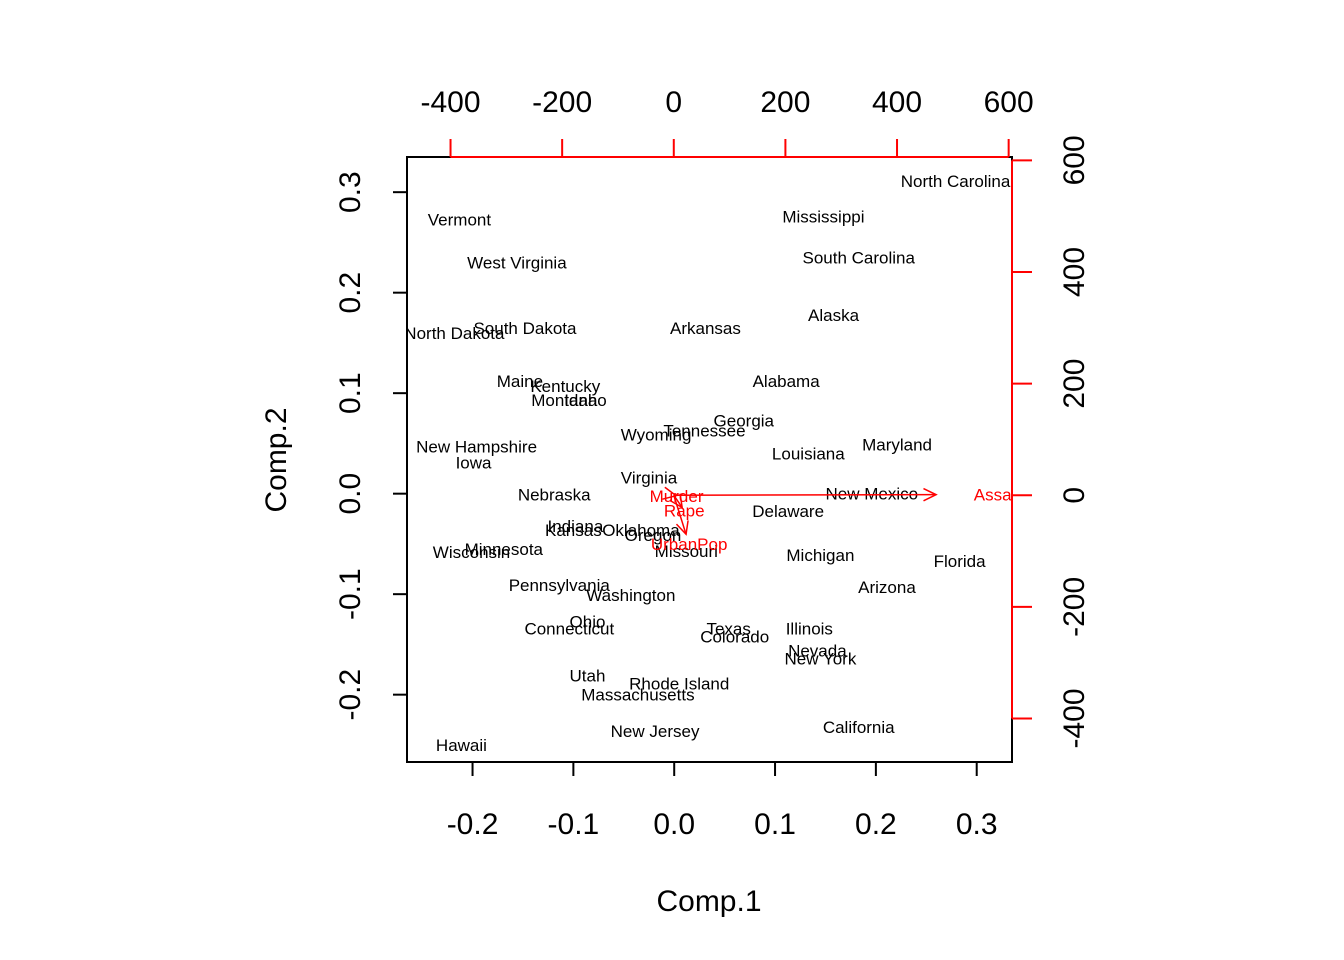 This screenshot has width=1344, height=960. Describe the element at coordinates (1074, 495) in the screenshot. I see `right-tick-label: 0` at that location.